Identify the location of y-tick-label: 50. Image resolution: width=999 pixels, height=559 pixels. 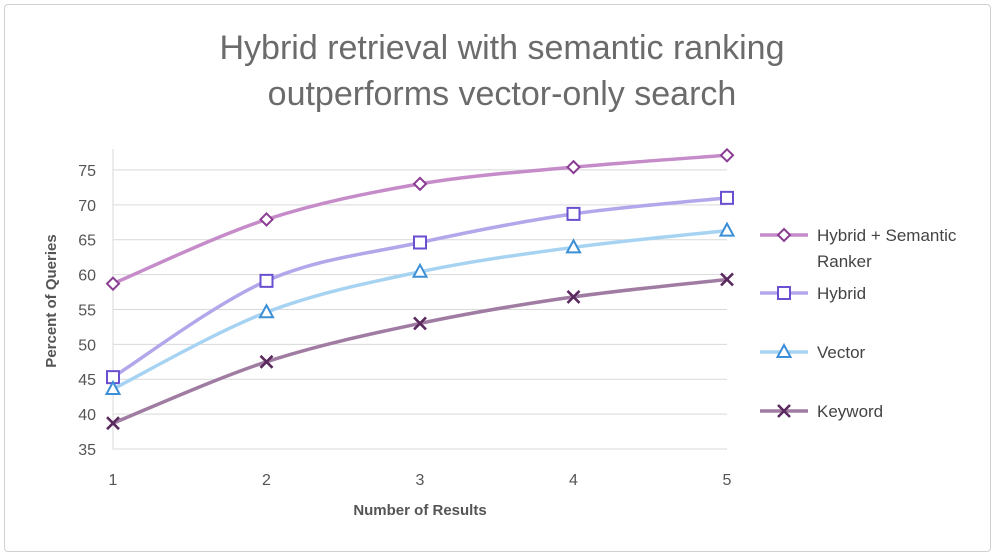
(87, 345).